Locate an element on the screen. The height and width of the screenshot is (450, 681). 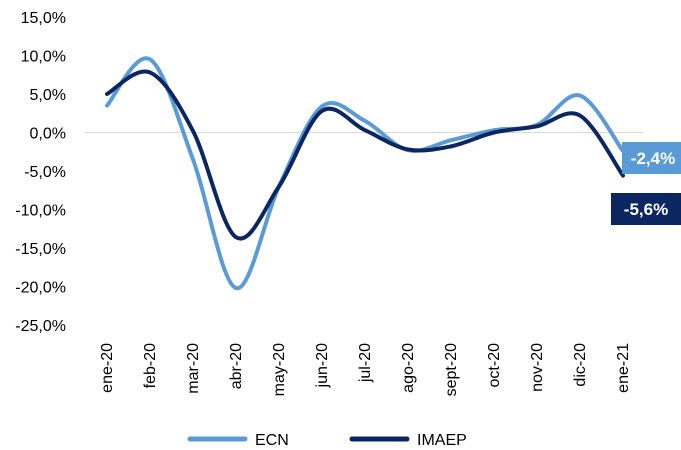
data-labels: -2,4% -5,6% is located at coordinates (646, 183).